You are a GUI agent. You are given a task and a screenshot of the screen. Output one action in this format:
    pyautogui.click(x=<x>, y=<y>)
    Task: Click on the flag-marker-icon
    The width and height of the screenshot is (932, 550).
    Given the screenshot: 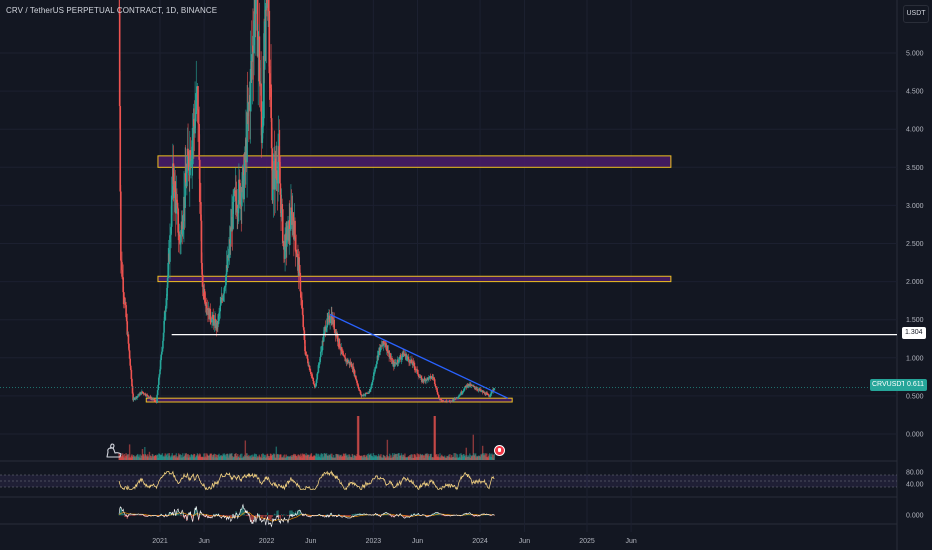 What is the action you would take?
    pyautogui.click(x=499, y=450)
    